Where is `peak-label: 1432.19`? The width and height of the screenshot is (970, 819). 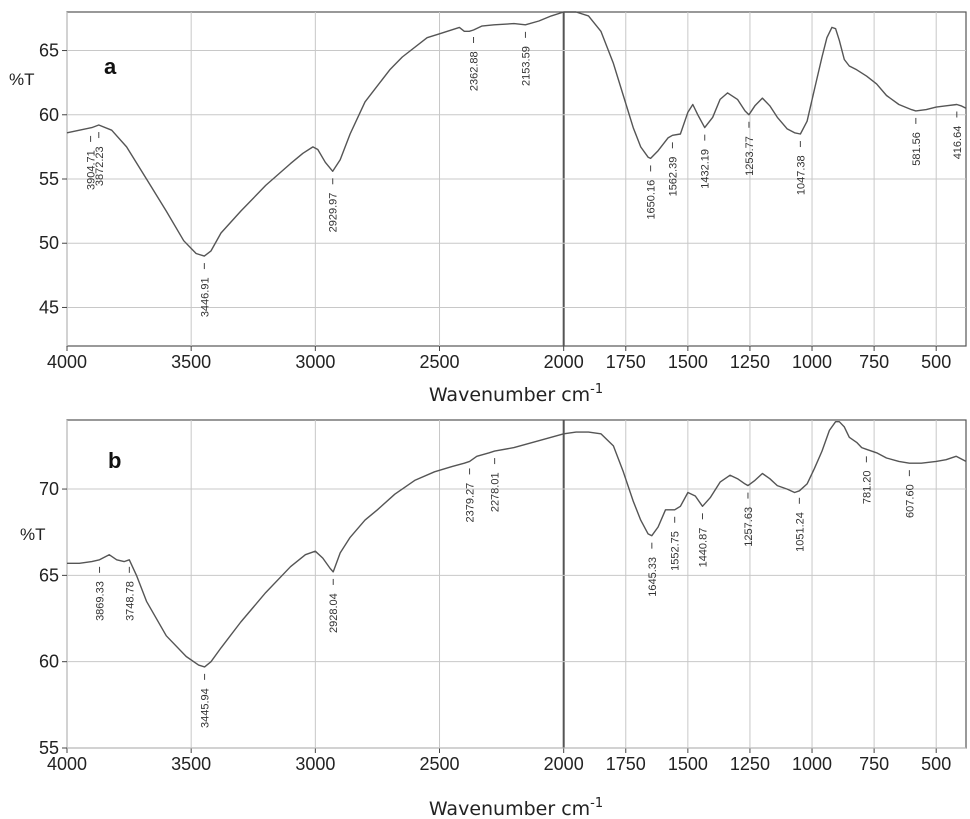
peak-label: 1432.19 is located at coordinates (706, 169).